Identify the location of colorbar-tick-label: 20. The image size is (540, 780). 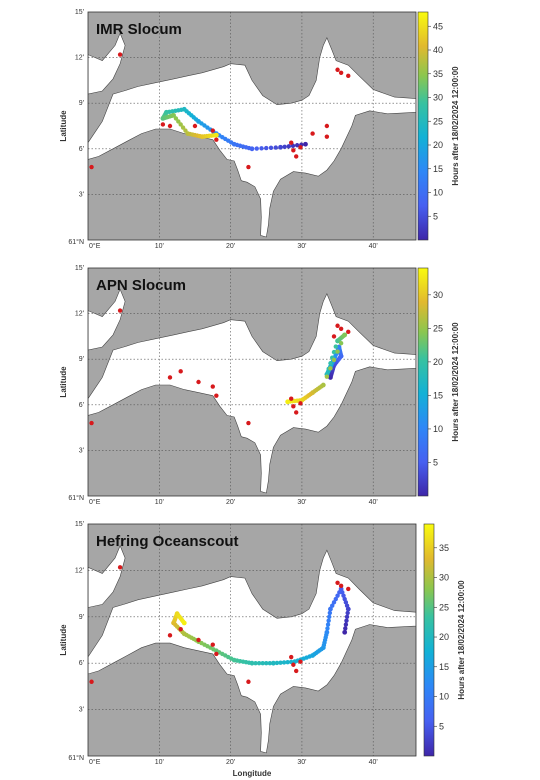
(444, 637).